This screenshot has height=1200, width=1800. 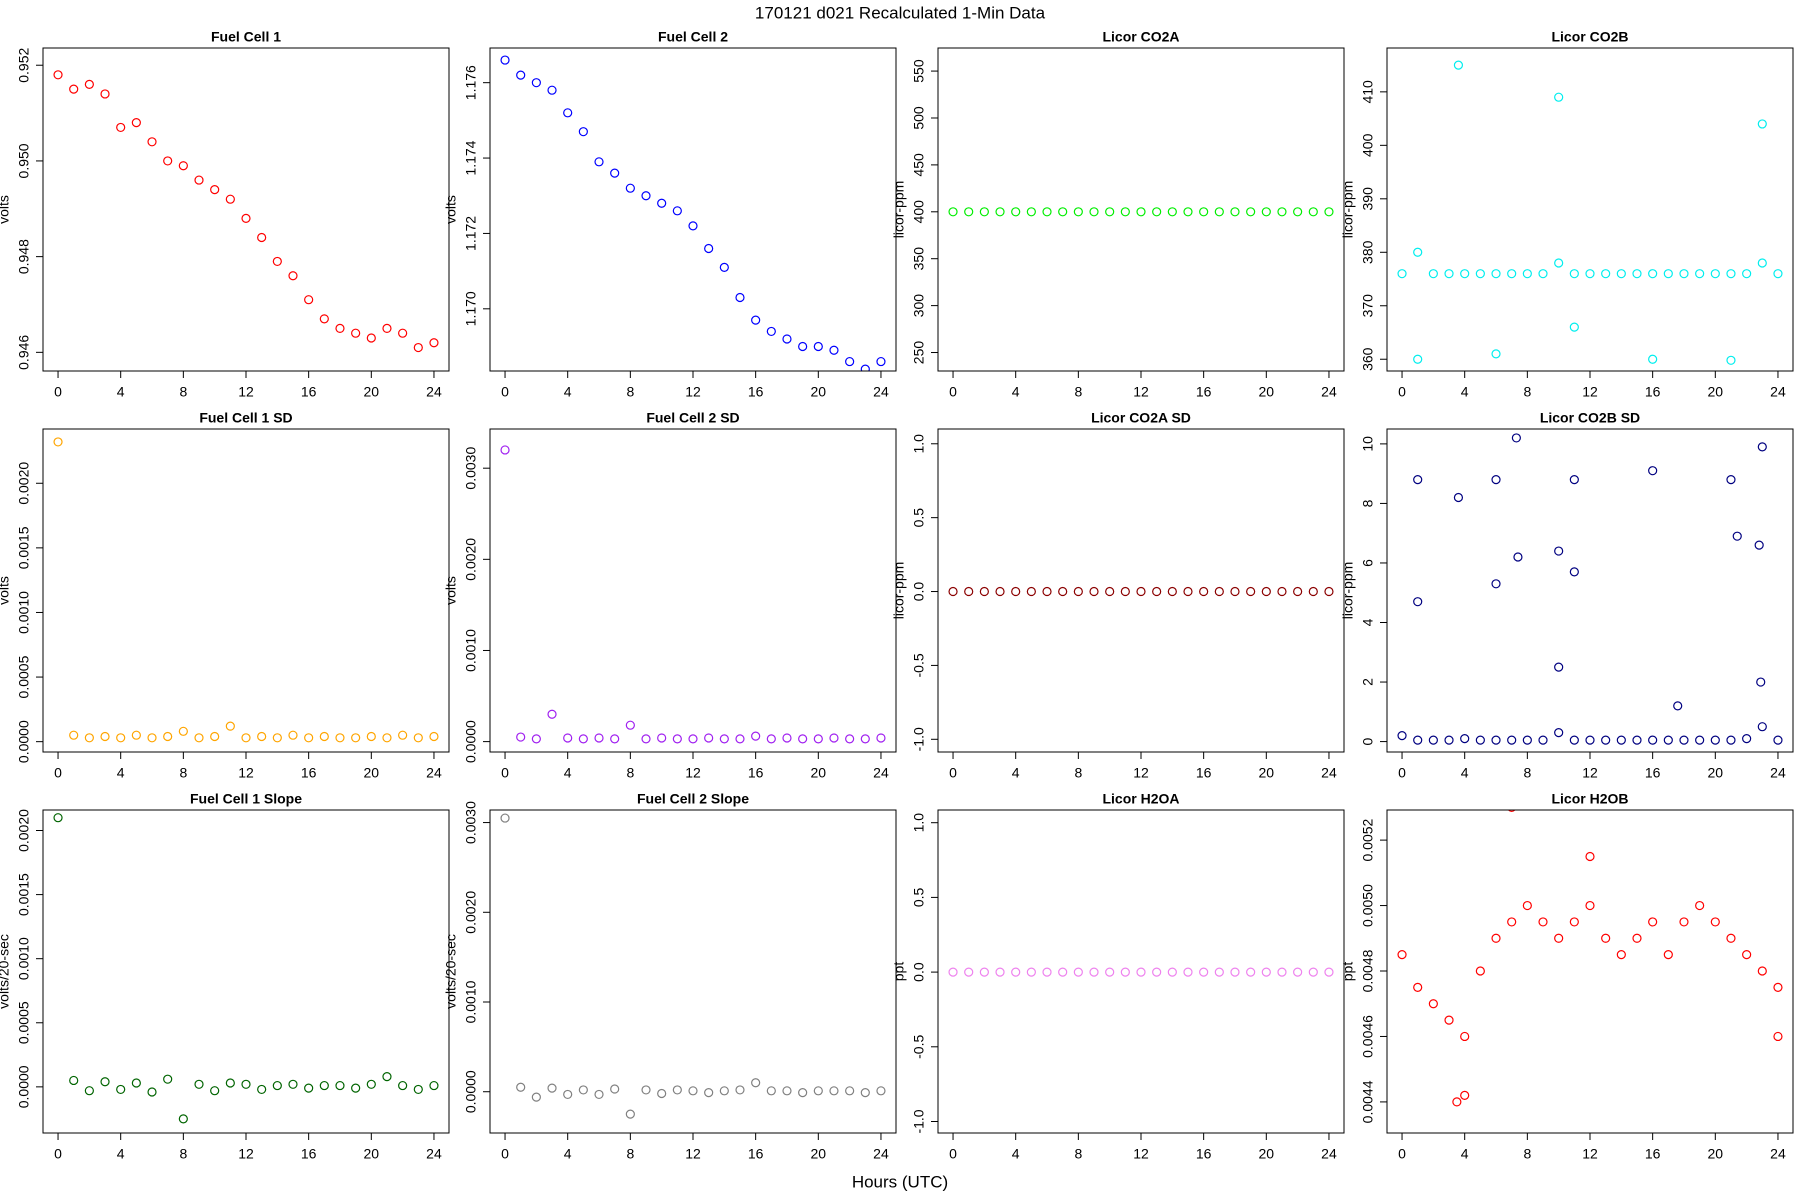 I want to click on points, so click(x=693, y=213).